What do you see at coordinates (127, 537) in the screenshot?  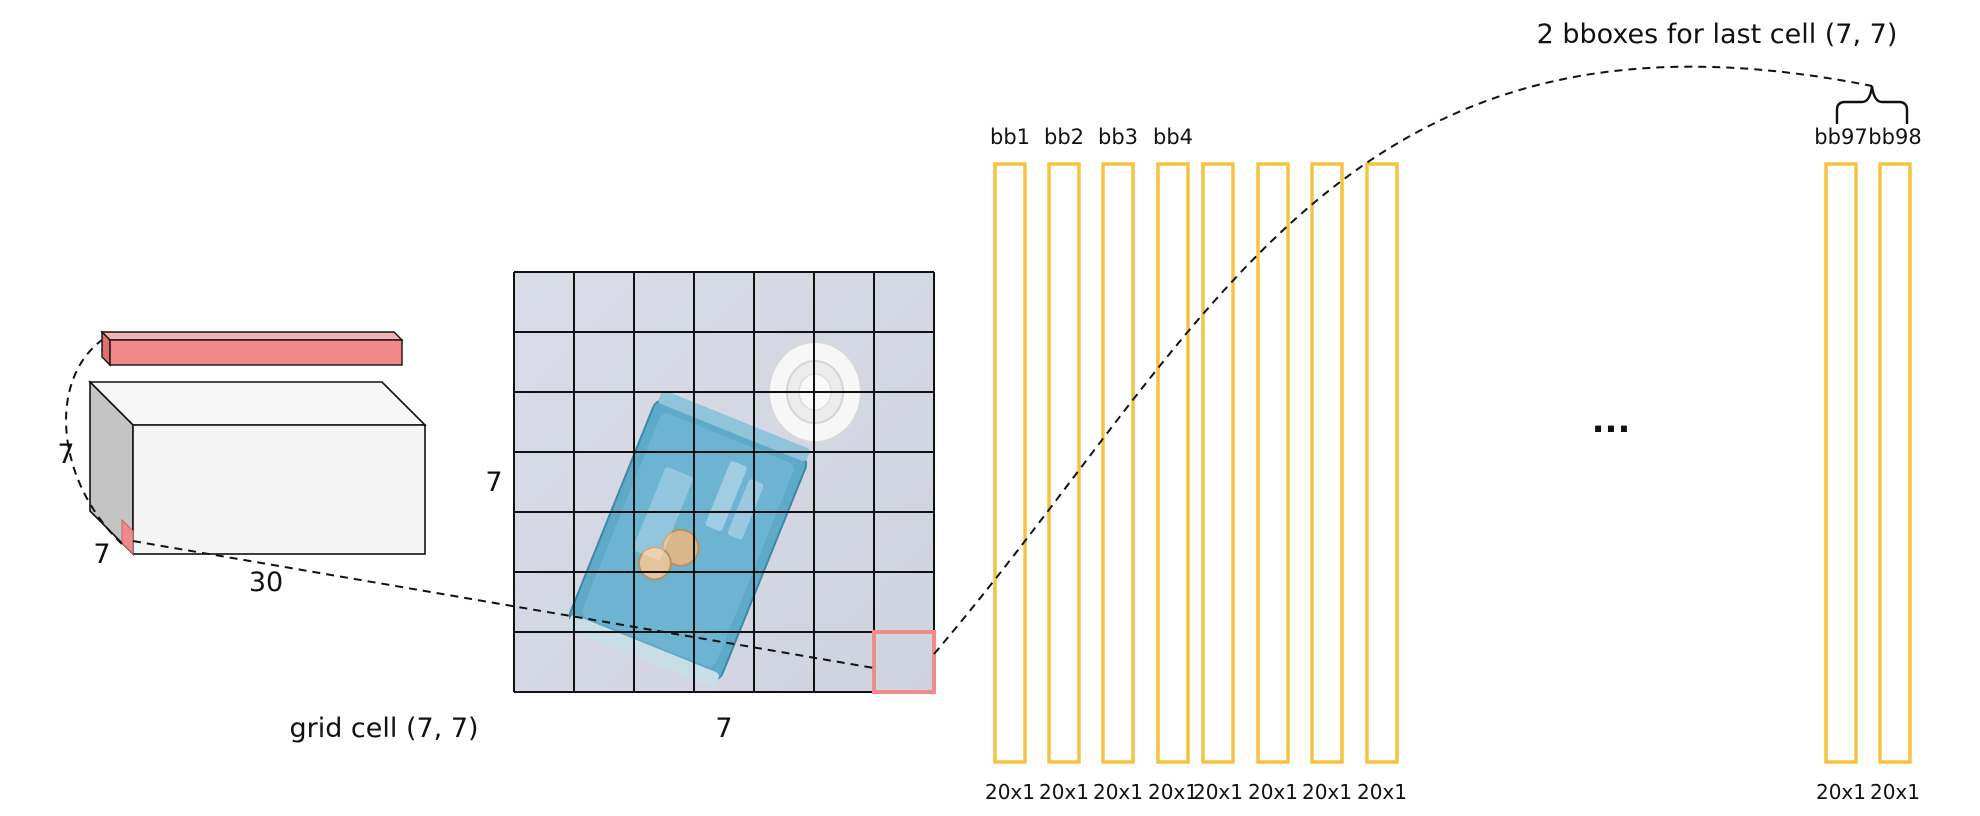 I see `cuboid-highlight-cell` at bounding box center [127, 537].